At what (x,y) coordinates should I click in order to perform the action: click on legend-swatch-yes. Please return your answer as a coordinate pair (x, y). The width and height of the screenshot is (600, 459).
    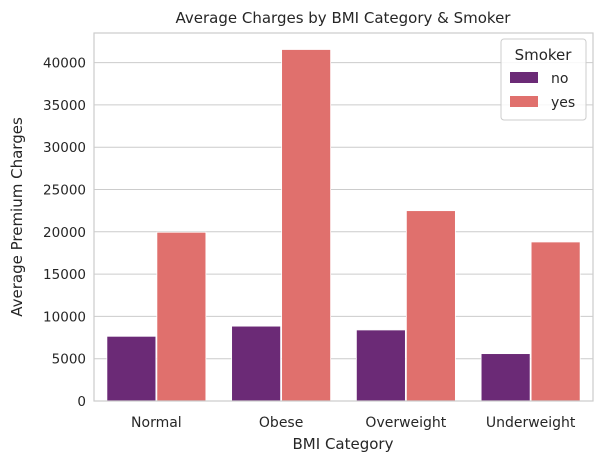
    Looking at the image, I should click on (524, 101).